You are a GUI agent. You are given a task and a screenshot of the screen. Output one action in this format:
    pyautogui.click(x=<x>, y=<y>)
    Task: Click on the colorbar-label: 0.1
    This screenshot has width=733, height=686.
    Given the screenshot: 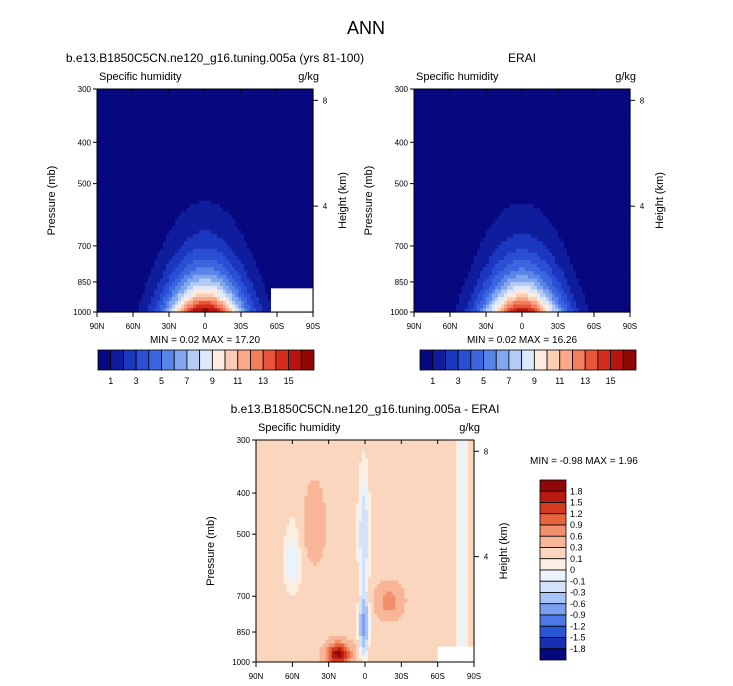 What is the action you would take?
    pyautogui.click(x=576, y=559)
    